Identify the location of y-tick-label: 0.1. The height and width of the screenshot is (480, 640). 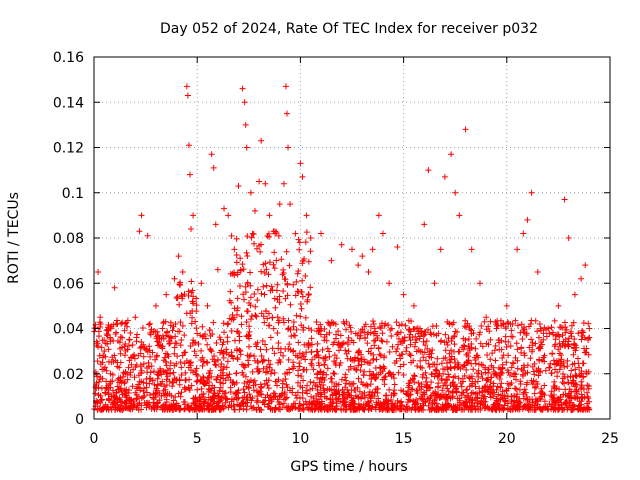
(73, 194).